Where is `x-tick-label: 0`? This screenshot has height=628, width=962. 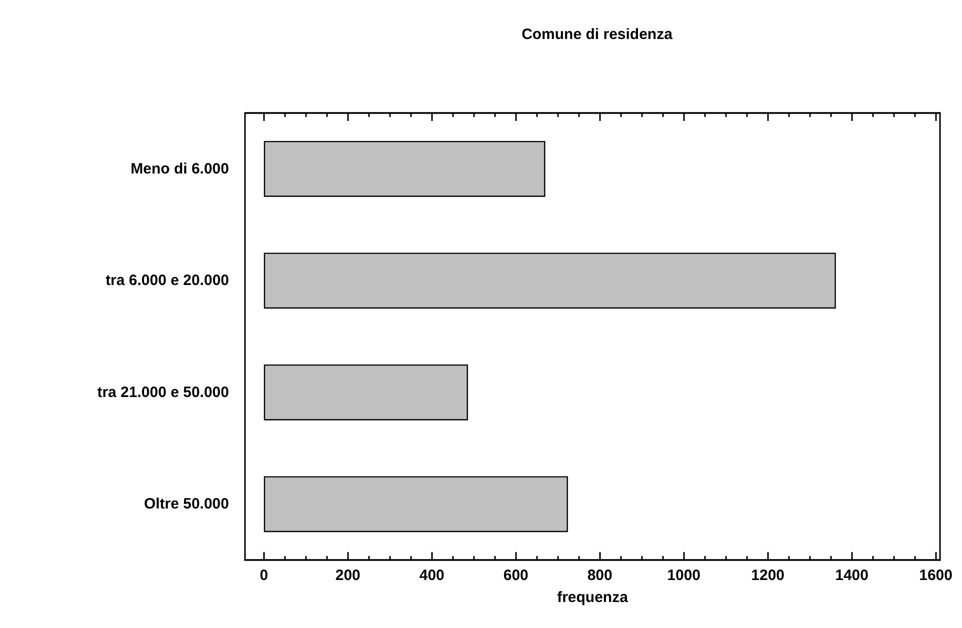 x-tick-label: 0 is located at coordinates (264, 575).